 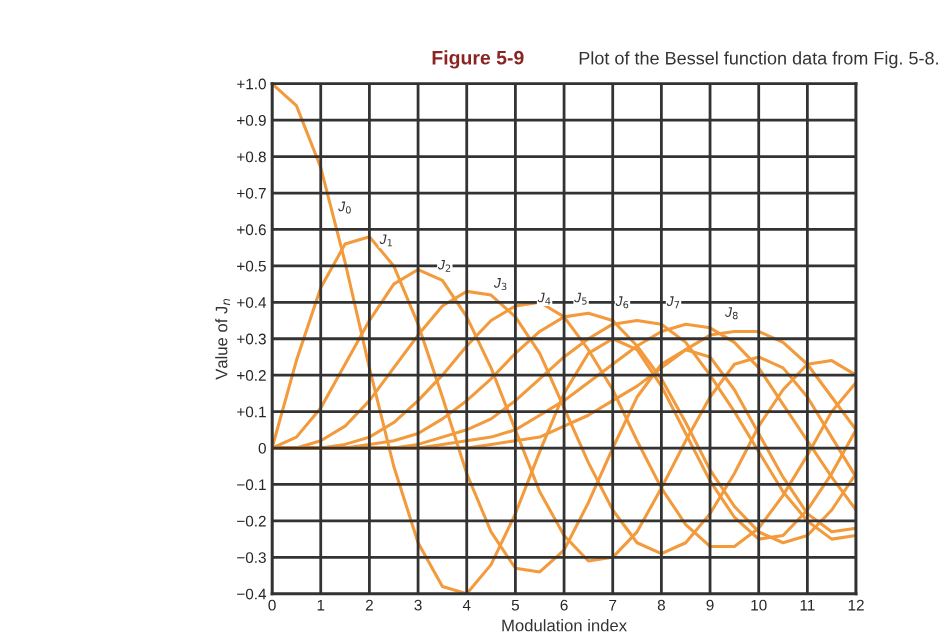 I want to click on y-axis-title: Value of J$_{n}$, so click(x=222, y=339).